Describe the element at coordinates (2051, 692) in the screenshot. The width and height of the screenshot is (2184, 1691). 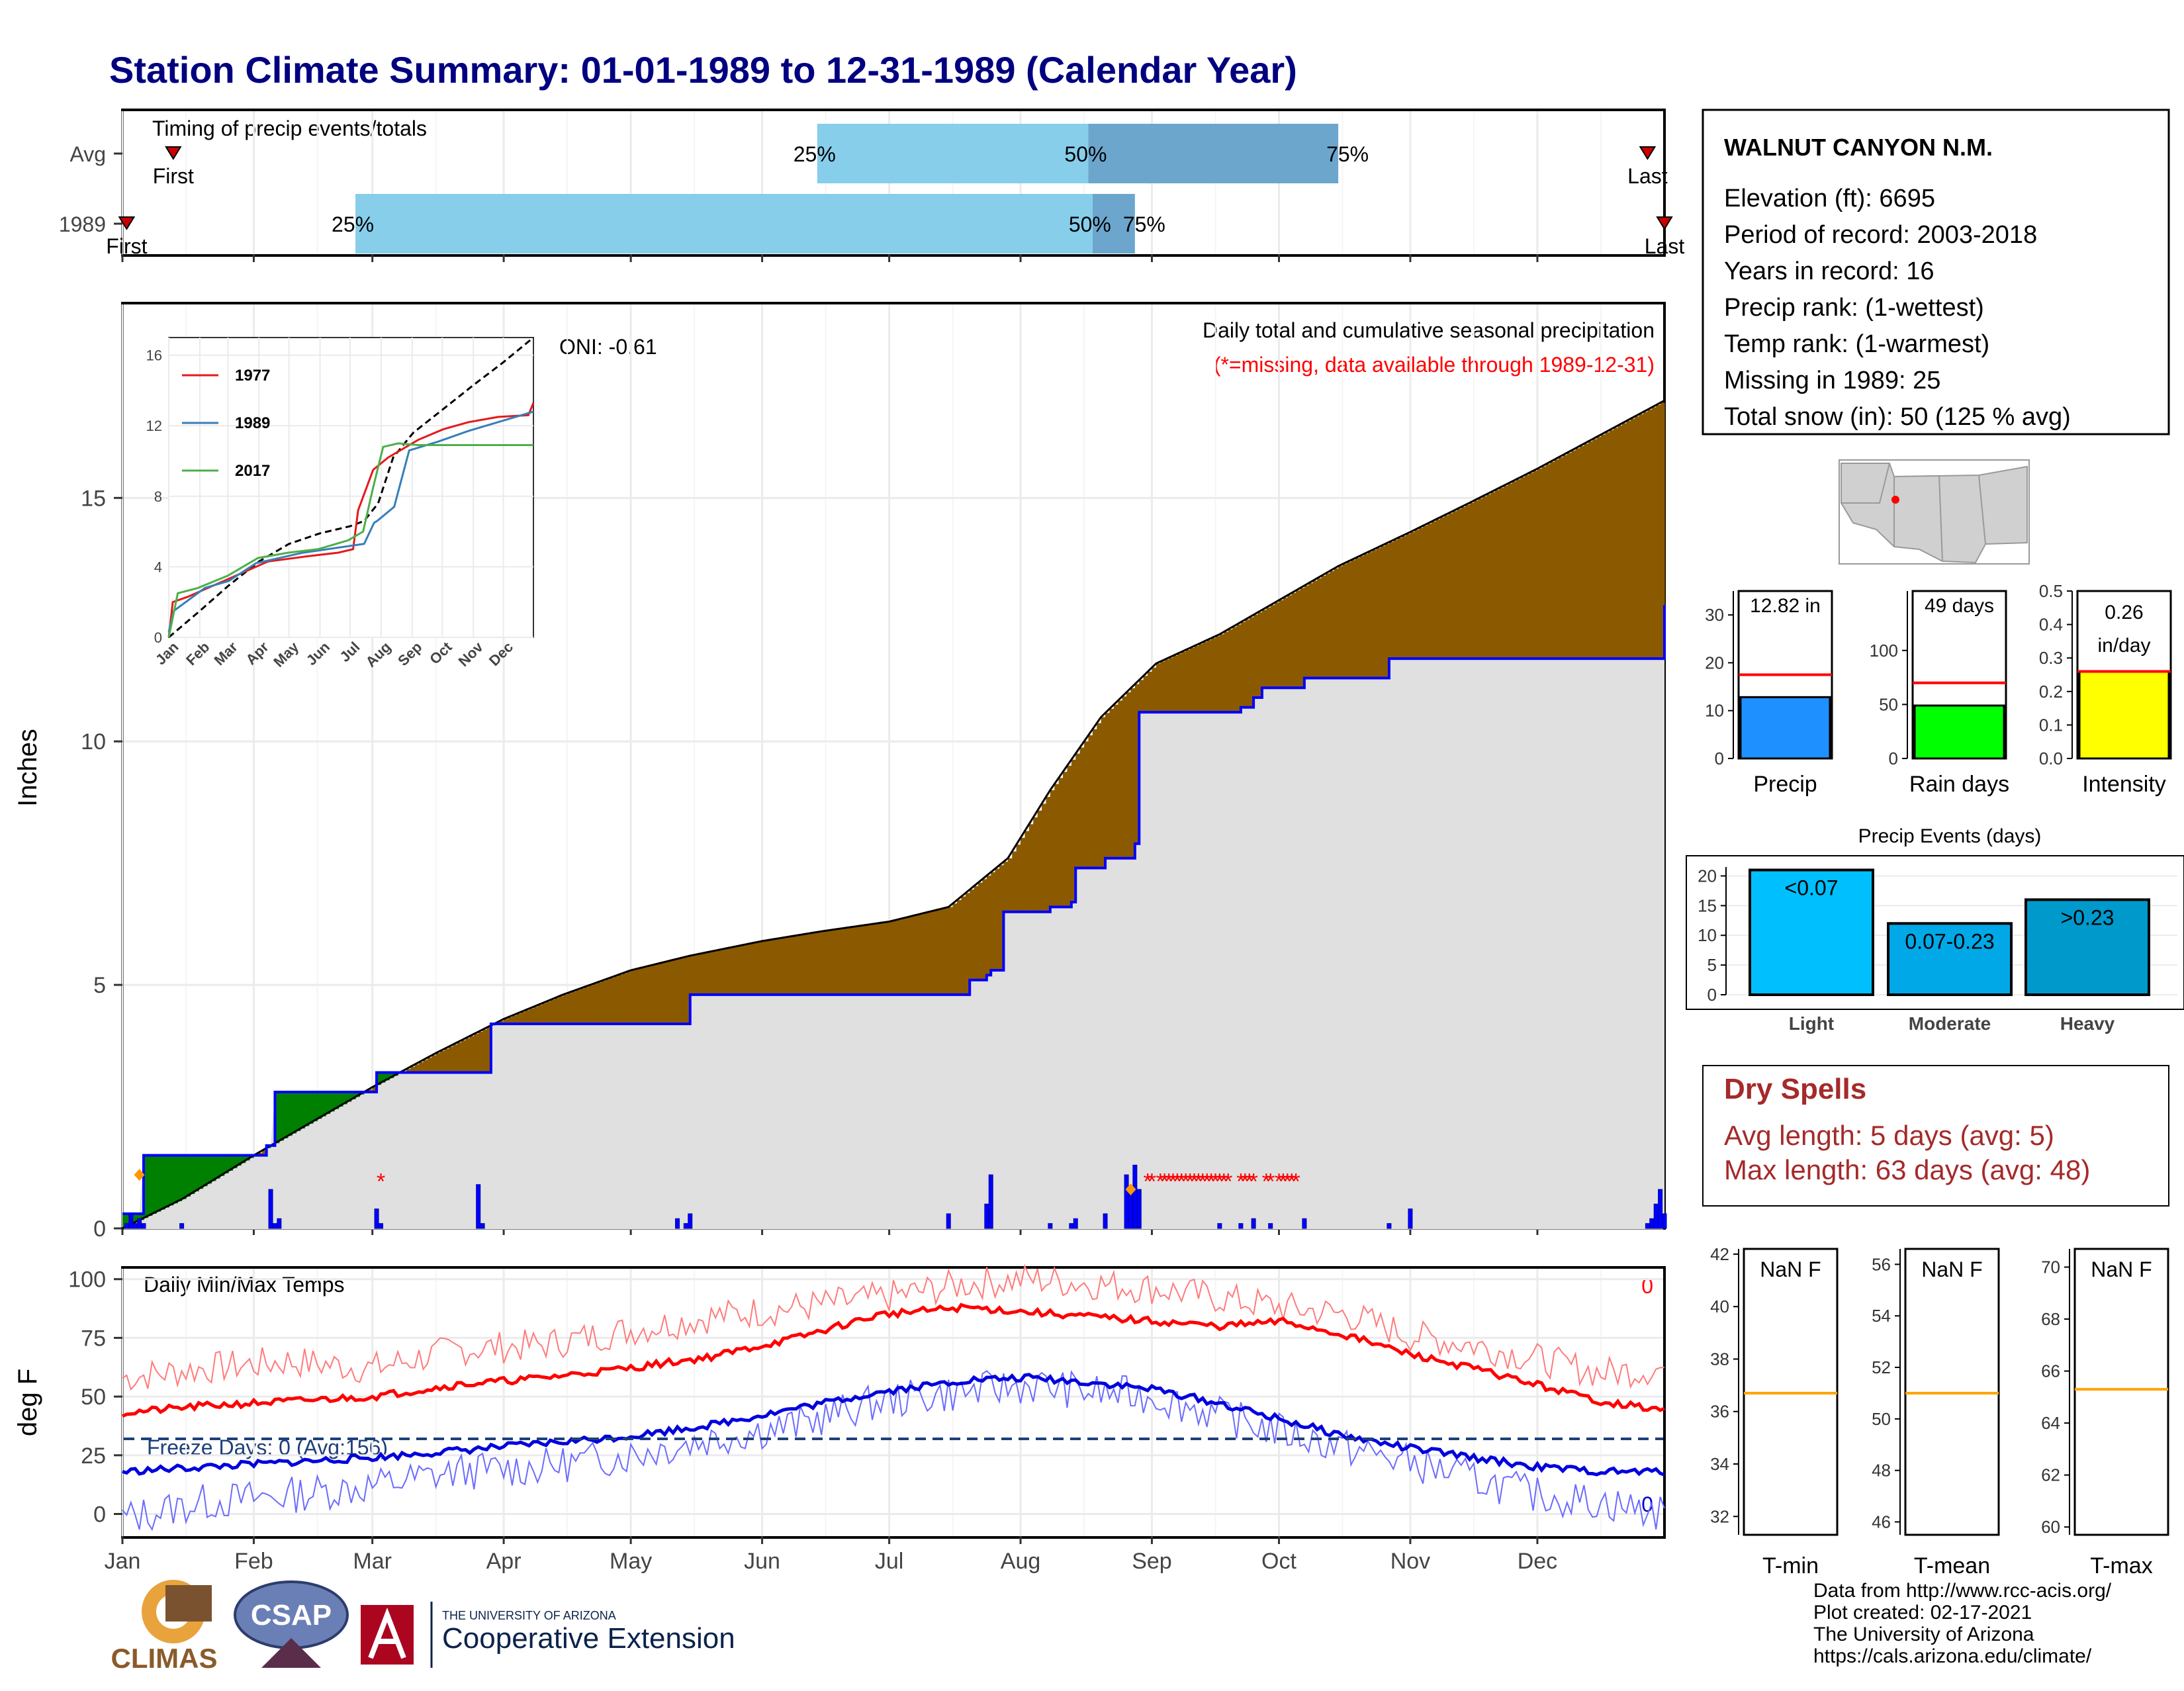
I see `summary-y-tick-label: 0.2` at that location.